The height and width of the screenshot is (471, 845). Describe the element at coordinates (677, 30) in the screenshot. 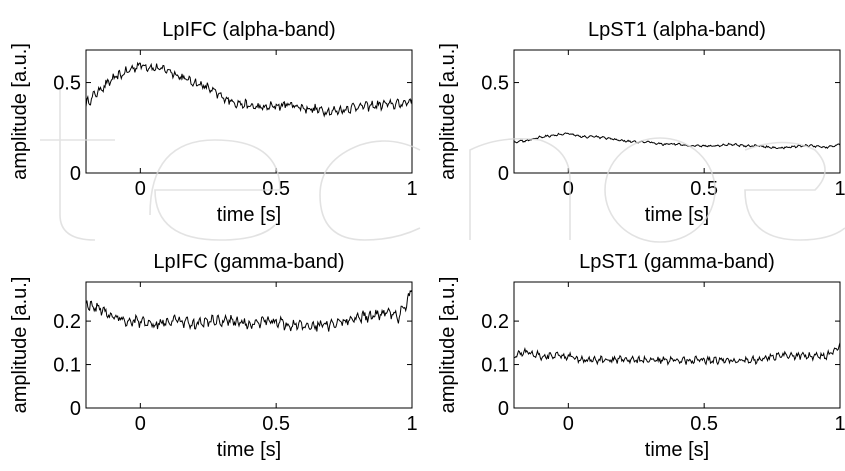

I see `chart-title: LpST1 (alpha-band)` at that location.